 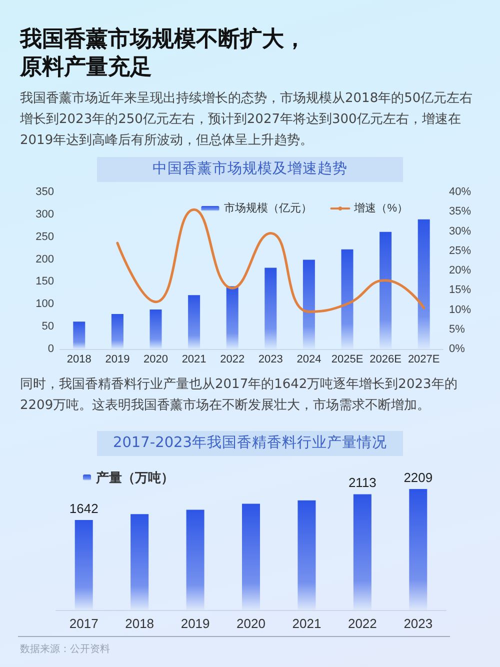 I want to click on y-tick-label: 350, so click(x=45, y=192).